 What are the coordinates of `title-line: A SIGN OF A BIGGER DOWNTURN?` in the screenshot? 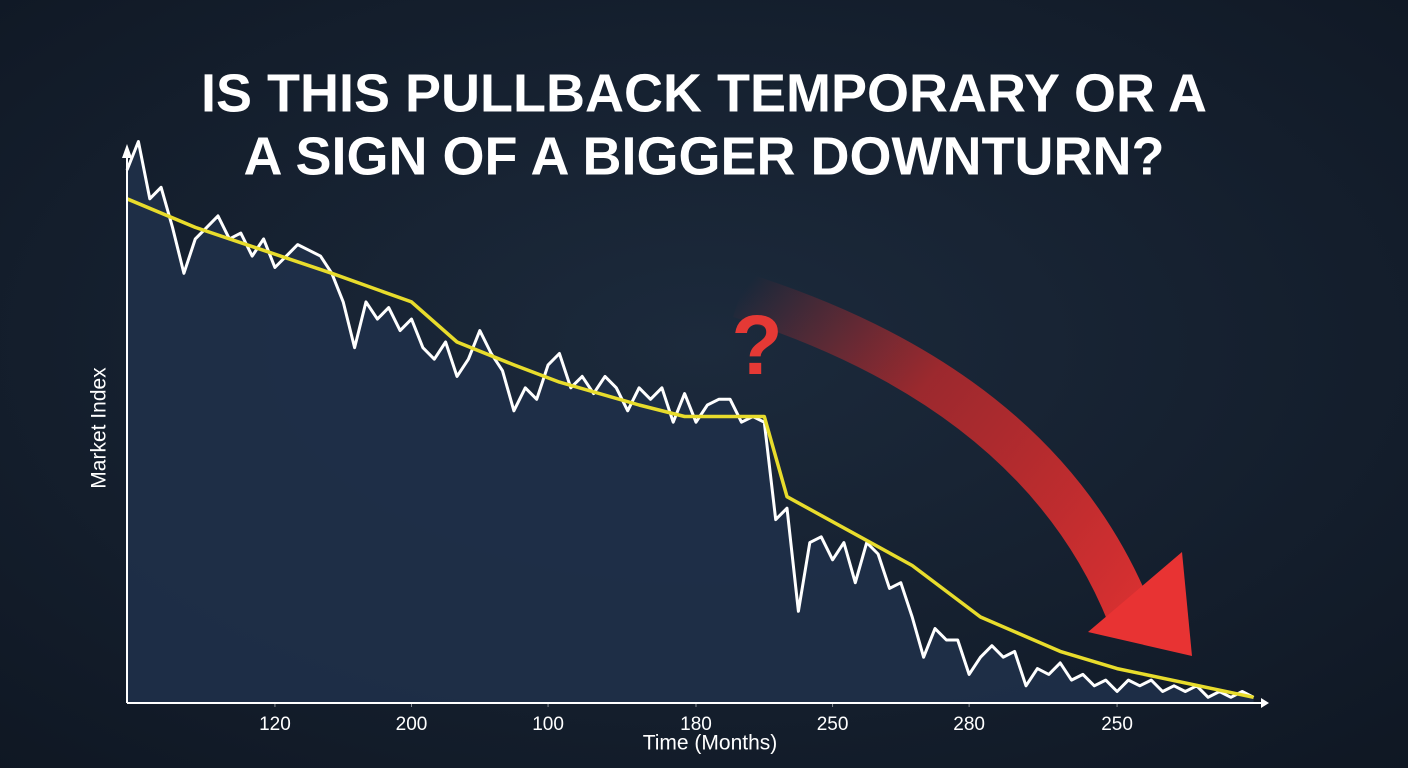 It's located at (704, 156).